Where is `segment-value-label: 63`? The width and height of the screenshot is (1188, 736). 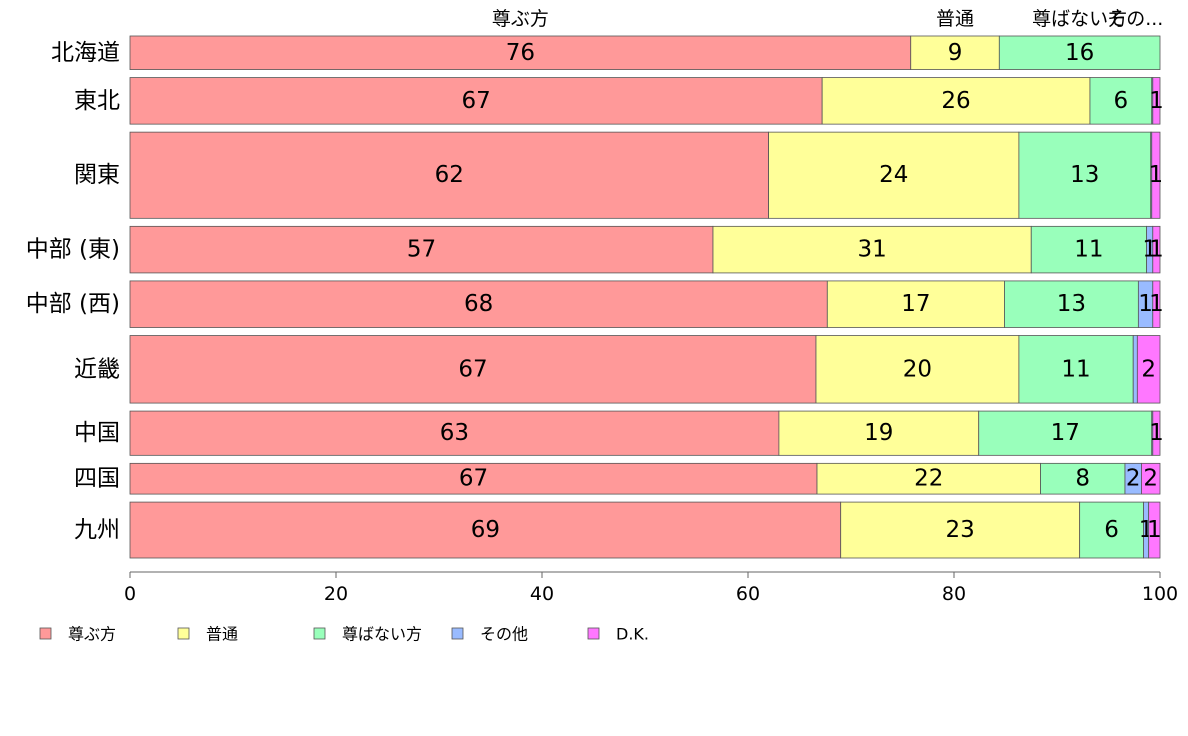
segment-value-label: 63 is located at coordinates (454, 433).